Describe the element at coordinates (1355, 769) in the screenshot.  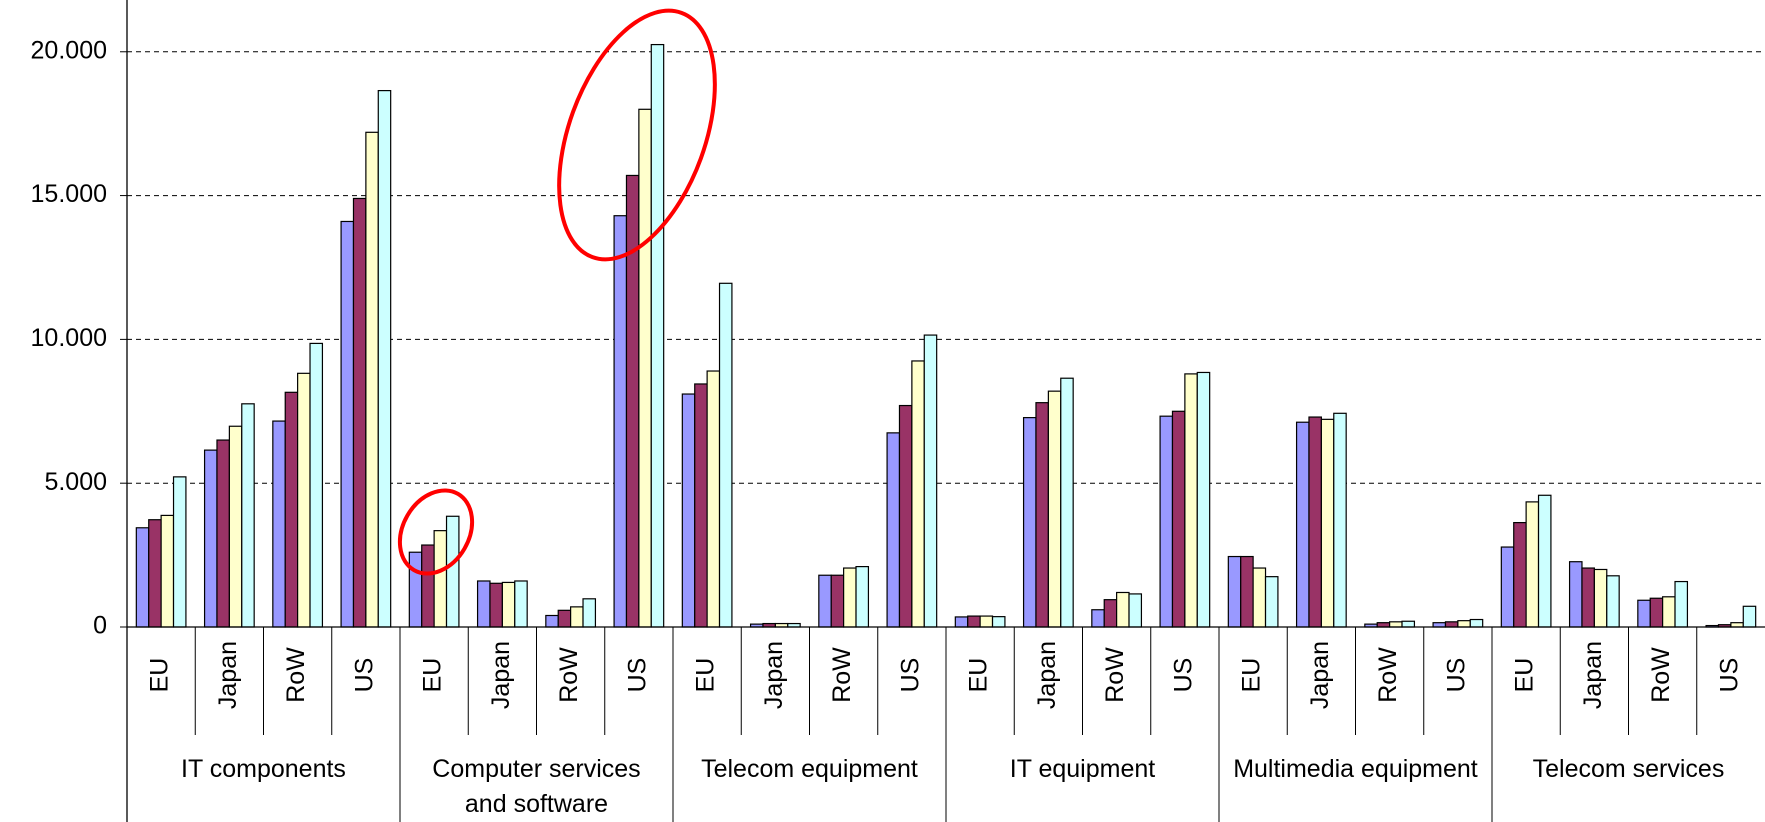
I see `group-label: Multimedia equipment` at that location.